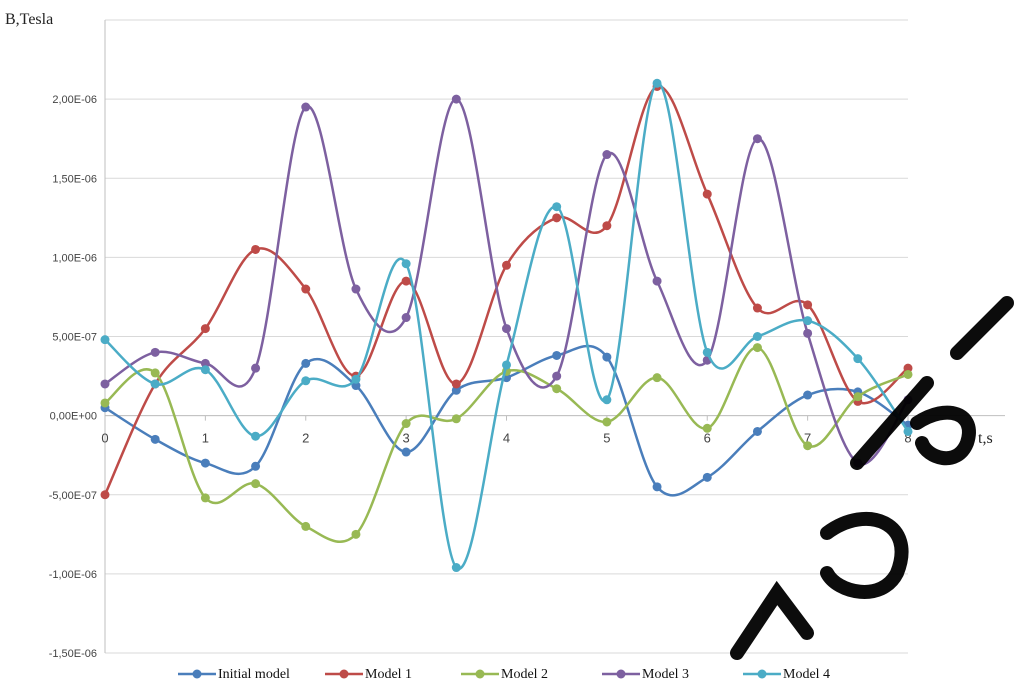  Describe the element at coordinates (807, 438) in the screenshot. I see `x-tick-label: 7` at that location.